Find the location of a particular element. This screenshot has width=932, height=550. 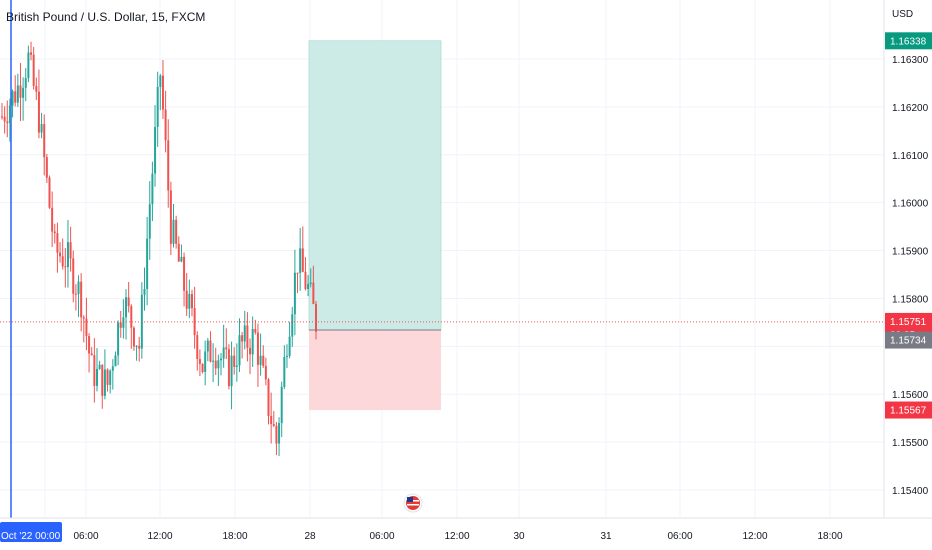

us-flag-event-icon is located at coordinates (413, 503).